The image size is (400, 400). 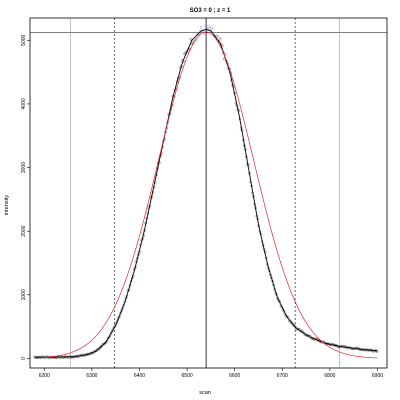 What do you see at coordinates (211, 373) in the screenshot?
I see `x-axis: 6200 6300 6400 6500 6600 6700 6800 6900` at bounding box center [211, 373].